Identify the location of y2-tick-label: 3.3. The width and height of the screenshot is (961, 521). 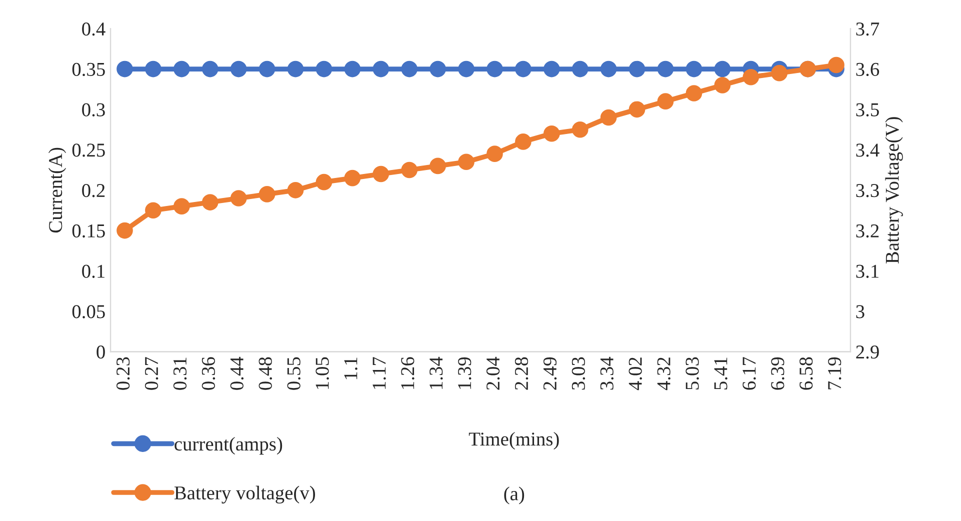
(867, 191).